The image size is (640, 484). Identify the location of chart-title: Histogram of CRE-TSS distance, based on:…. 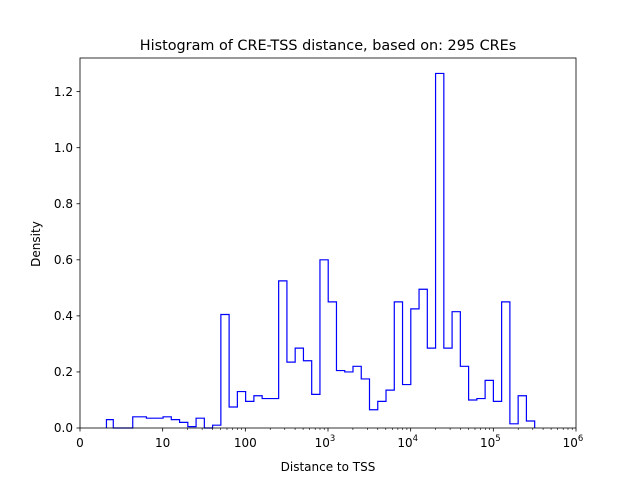
(328, 46).